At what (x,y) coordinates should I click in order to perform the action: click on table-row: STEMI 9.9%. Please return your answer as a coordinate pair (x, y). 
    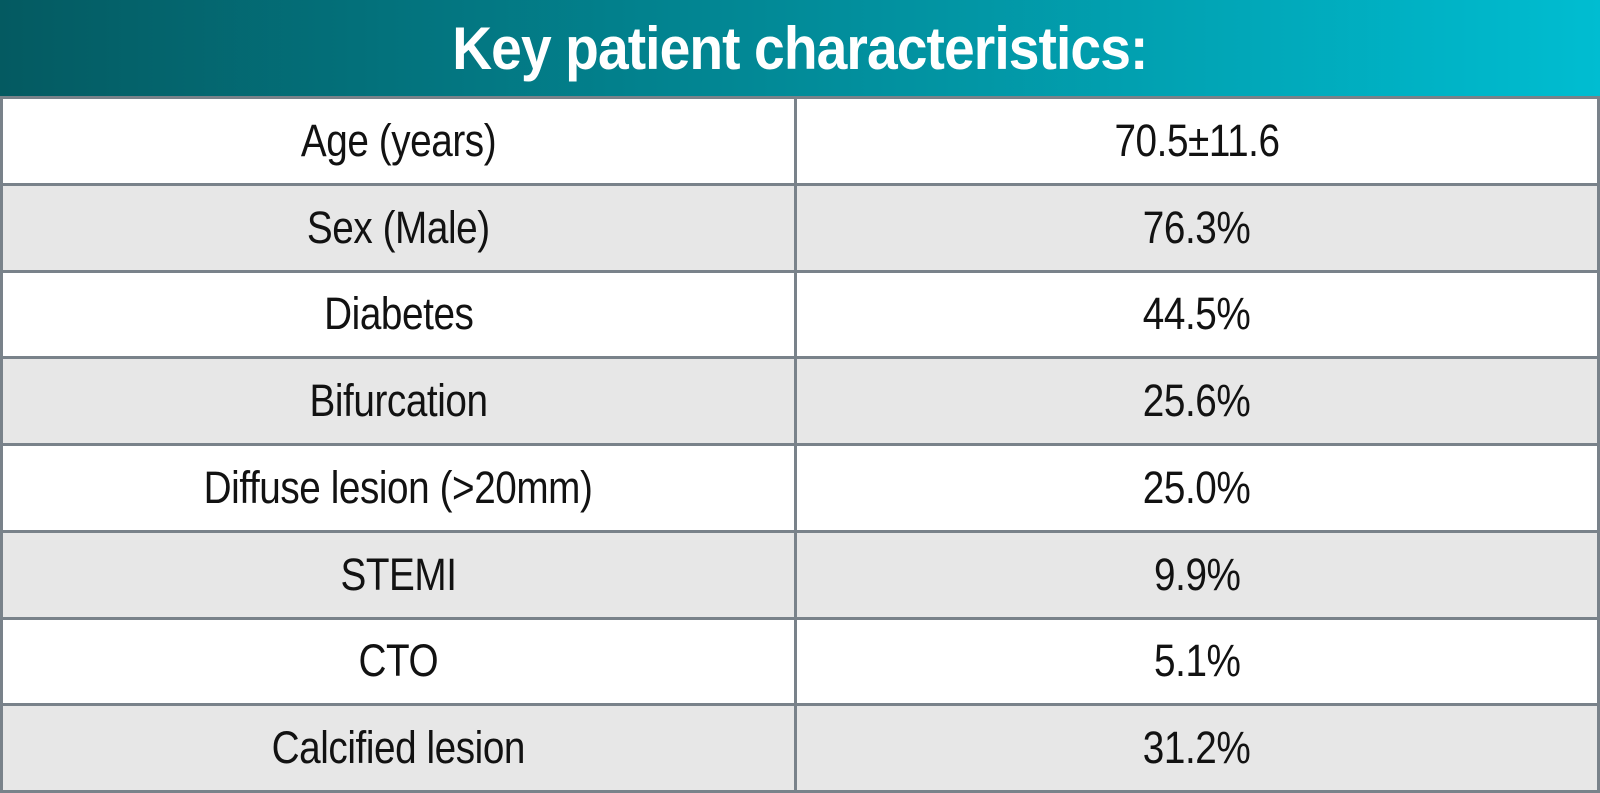
    Looking at the image, I should click on (800, 573).